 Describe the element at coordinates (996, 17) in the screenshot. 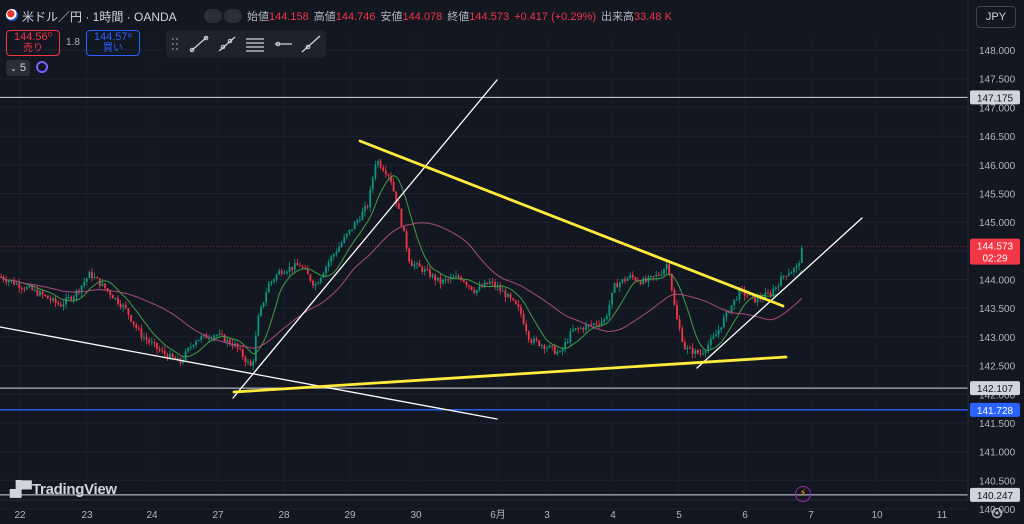

I see `currency-button: JPY` at that location.